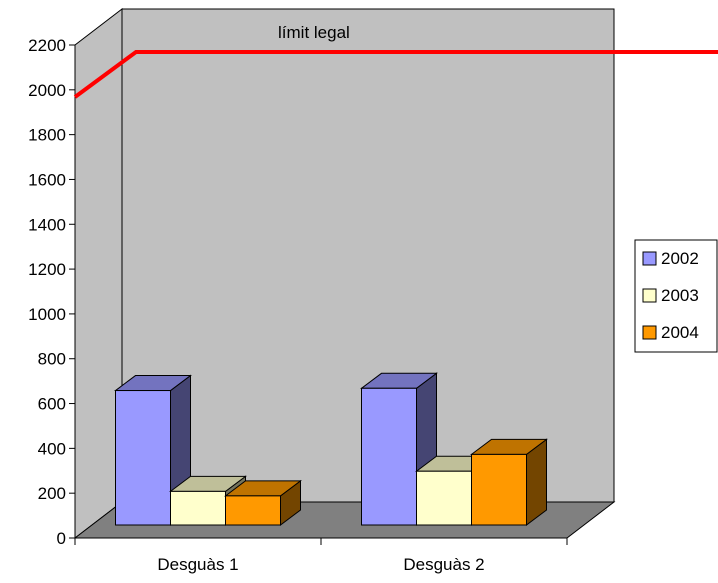  I want to click on y-tick-label: 2000, so click(47, 90).